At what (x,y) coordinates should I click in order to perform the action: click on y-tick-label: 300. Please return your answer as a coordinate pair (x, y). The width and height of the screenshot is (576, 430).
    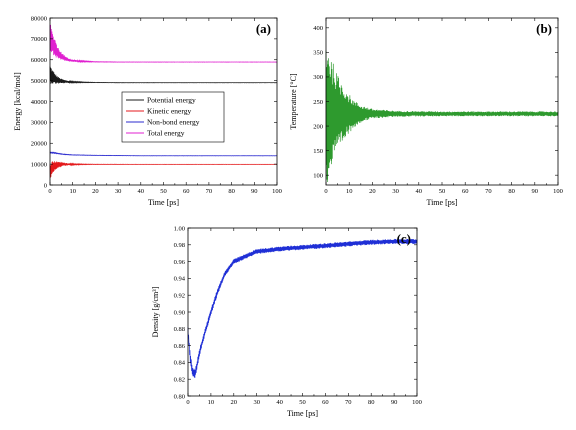
    Looking at the image, I should click on (318, 77).